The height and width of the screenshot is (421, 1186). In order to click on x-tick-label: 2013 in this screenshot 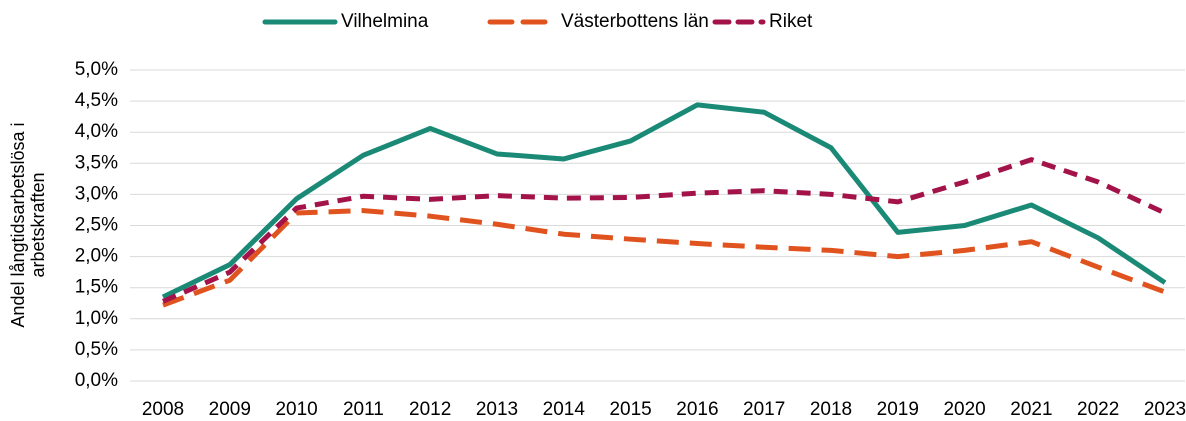, I will do `click(497, 409)`.